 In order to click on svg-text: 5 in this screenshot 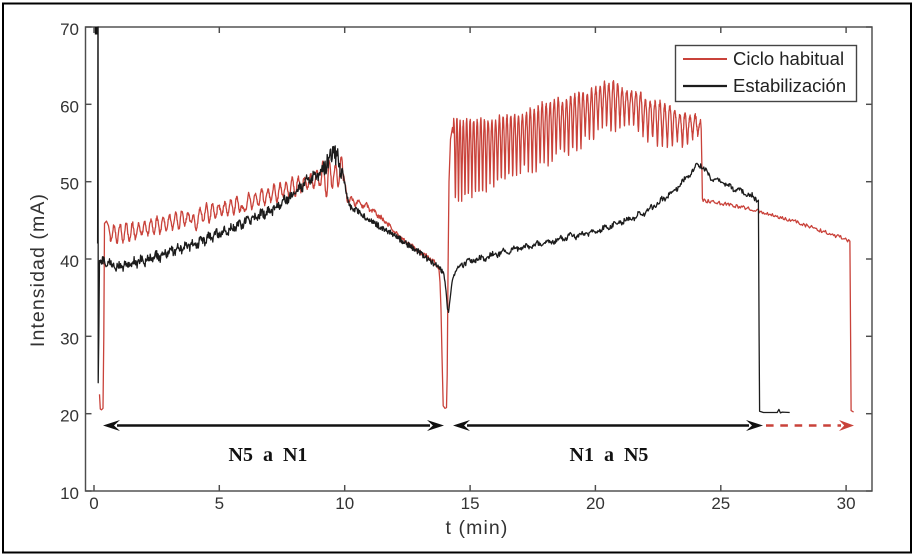, I will do `click(219, 503)`.